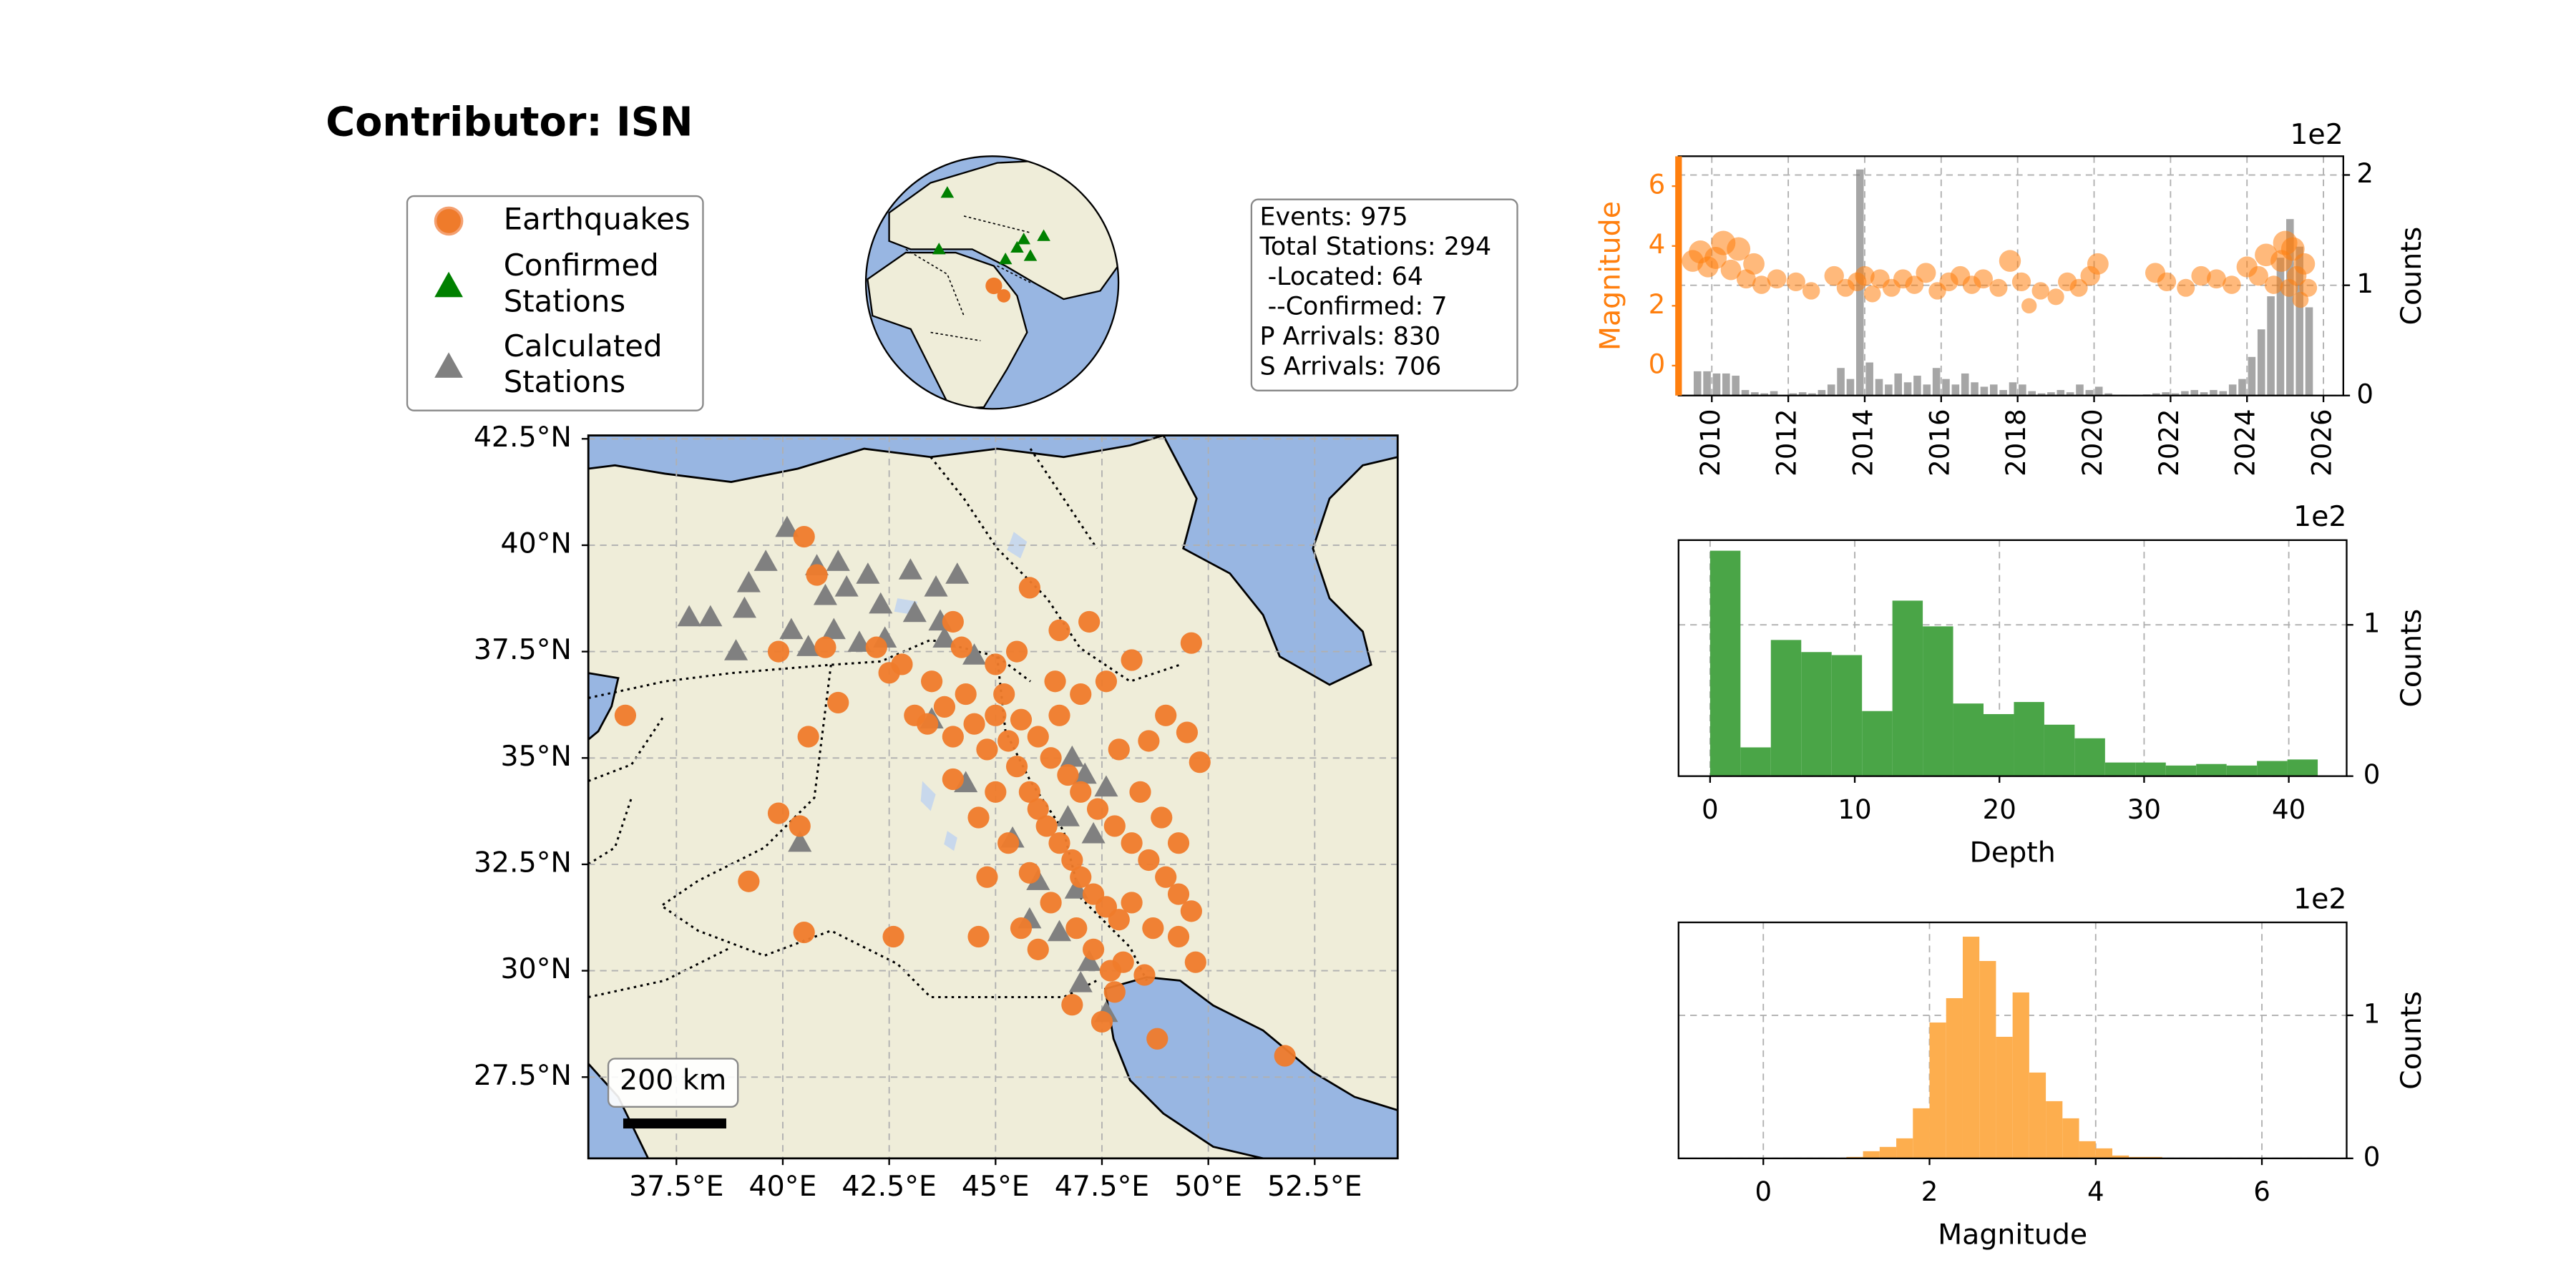  What do you see at coordinates (1854, 809) in the screenshot?
I see `x-tick-label: 10` at bounding box center [1854, 809].